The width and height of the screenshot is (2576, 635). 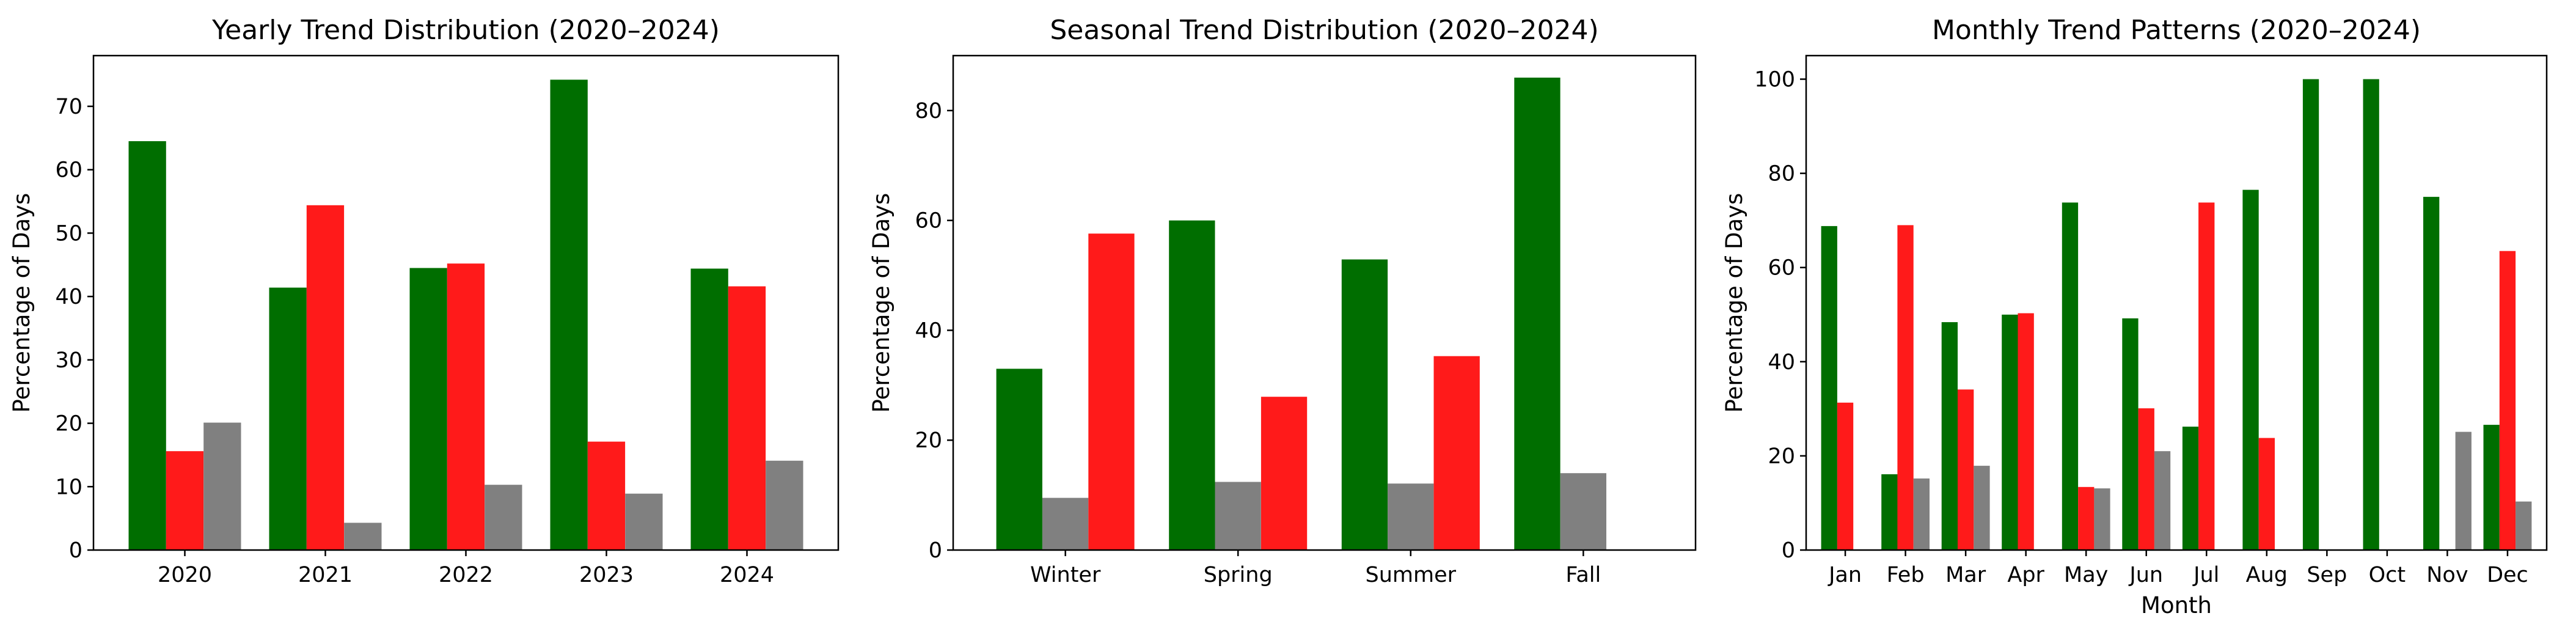 What do you see at coordinates (569, 314) in the screenshot?
I see `bar-2023-s1` at bounding box center [569, 314].